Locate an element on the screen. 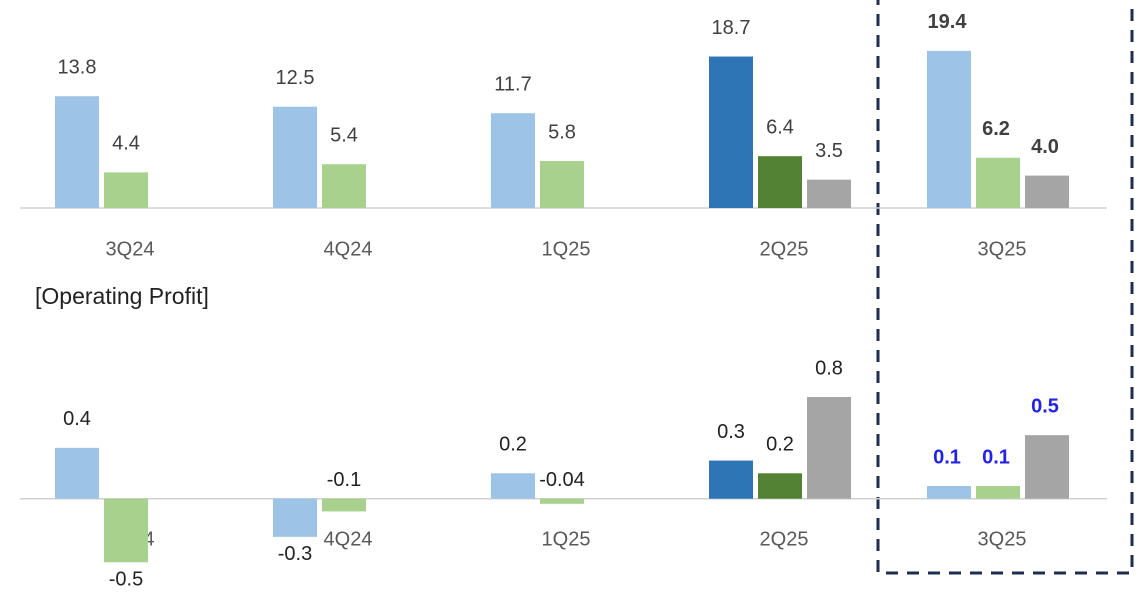 Image resolution: width=1140 pixels, height=594 pixels. value-label: 4.0 is located at coordinates (1045, 147).